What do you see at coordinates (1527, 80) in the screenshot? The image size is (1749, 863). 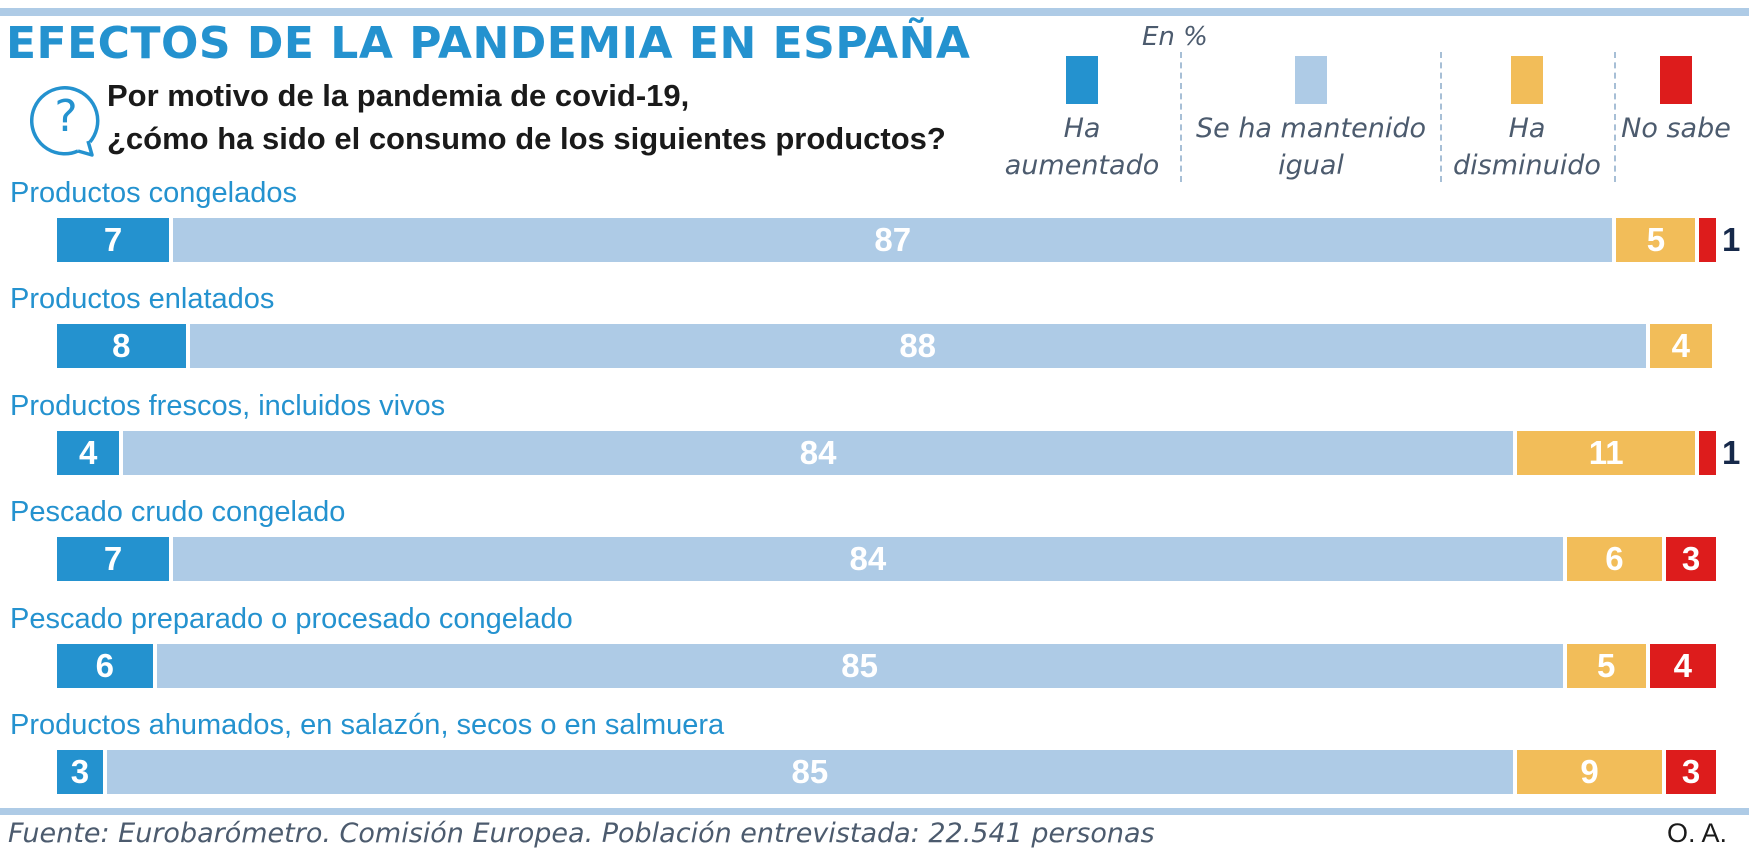 I see `legend-swatch-decreased` at bounding box center [1527, 80].